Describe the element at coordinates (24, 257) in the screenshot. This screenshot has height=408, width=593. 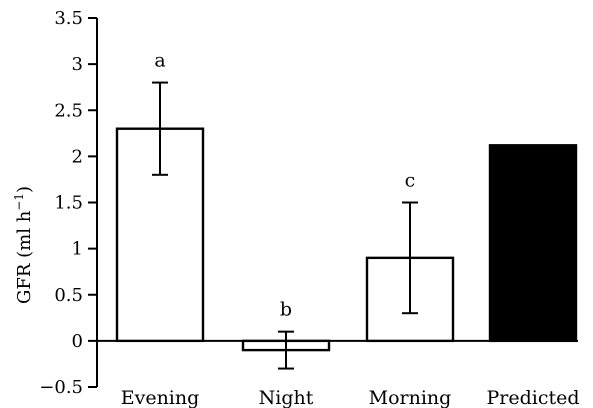
I see `y-axis-title-main: GFR (ml h` at that location.